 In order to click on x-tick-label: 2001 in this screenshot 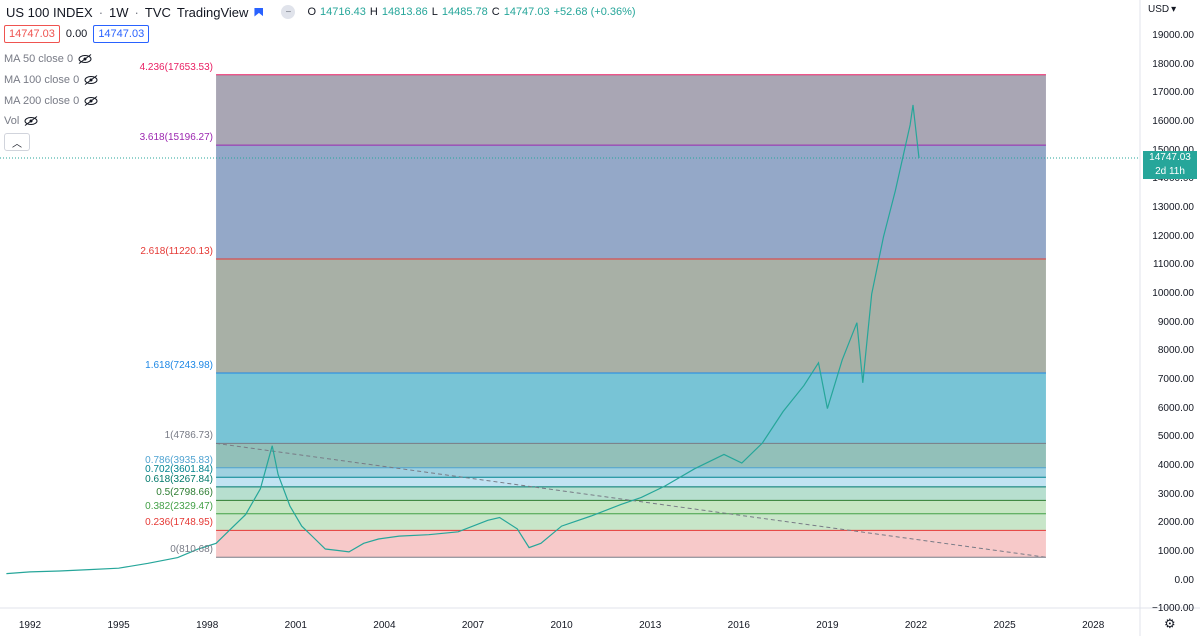, I will do `click(295, 625)`.